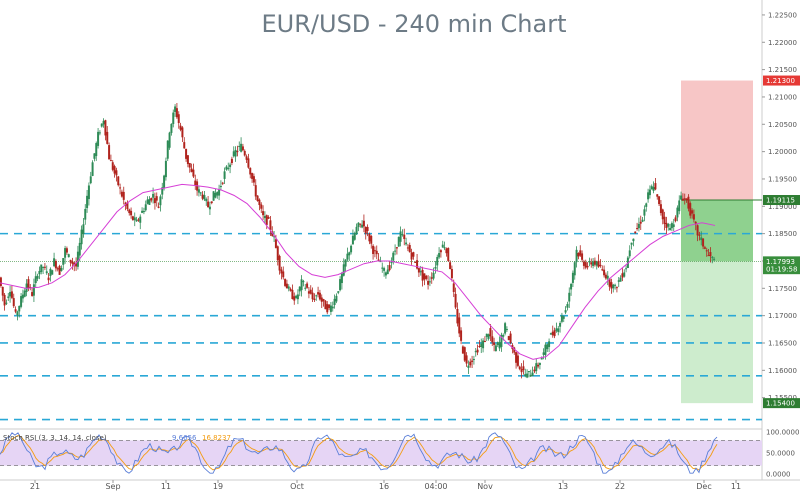  I want to click on time-tick-label: 04:00, so click(435, 486).